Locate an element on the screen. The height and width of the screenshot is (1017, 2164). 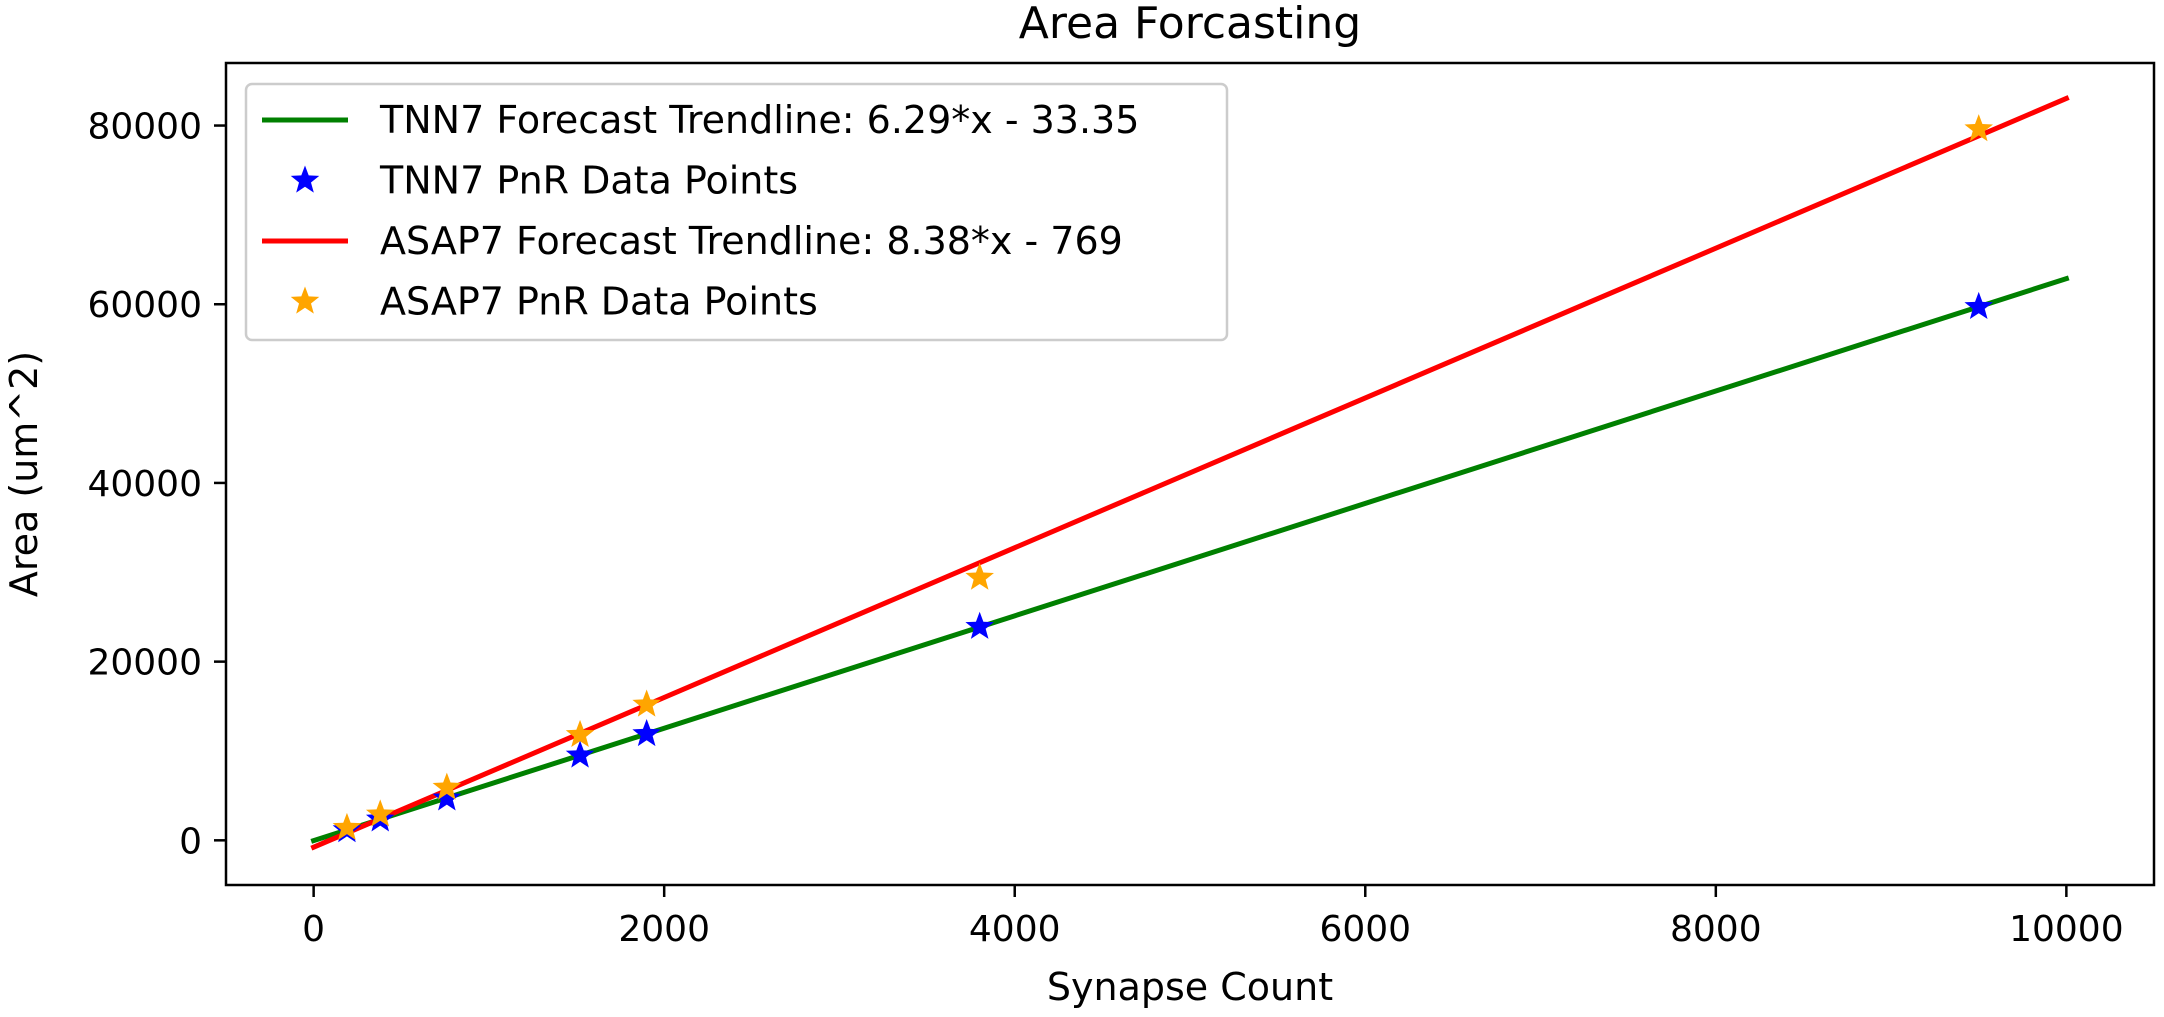
chart-title: Area Forcasting is located at coordinates (1190, 24).